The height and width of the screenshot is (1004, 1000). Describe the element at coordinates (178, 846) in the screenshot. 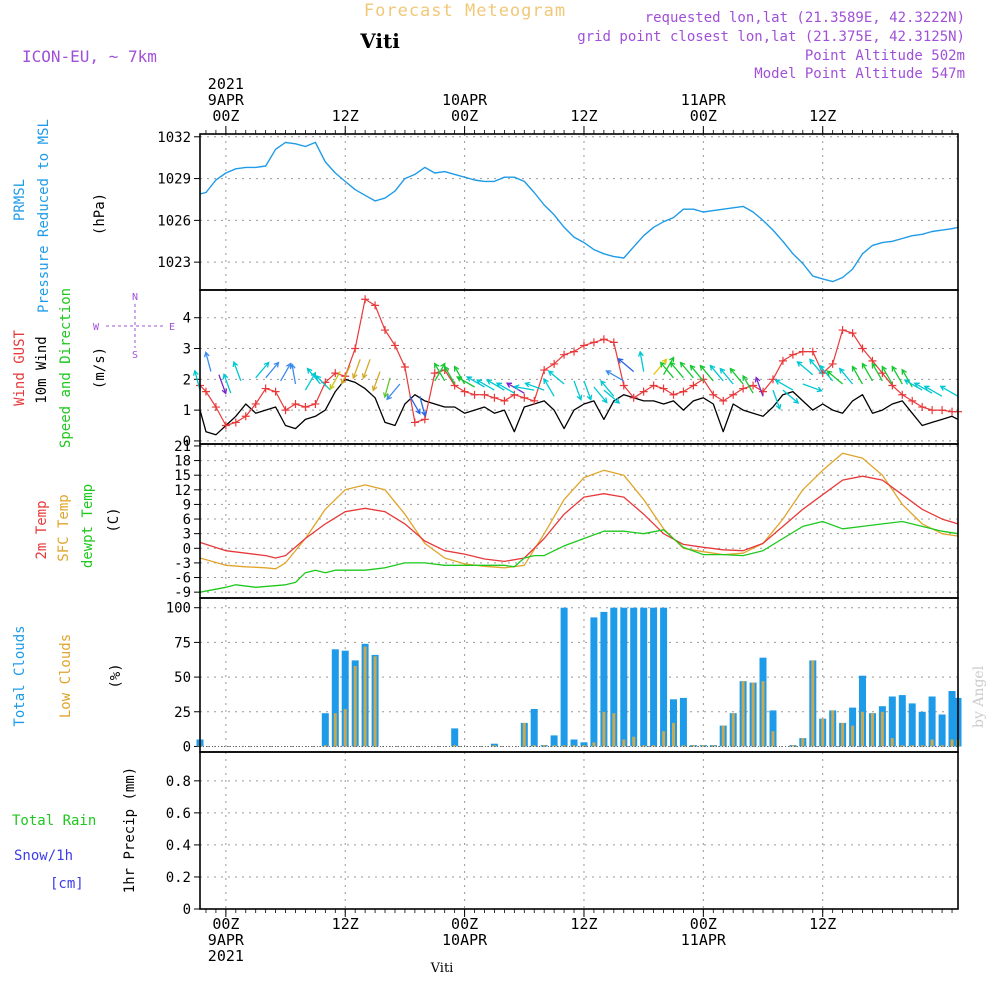

I see `y-tick-label: 0.4` at that location.